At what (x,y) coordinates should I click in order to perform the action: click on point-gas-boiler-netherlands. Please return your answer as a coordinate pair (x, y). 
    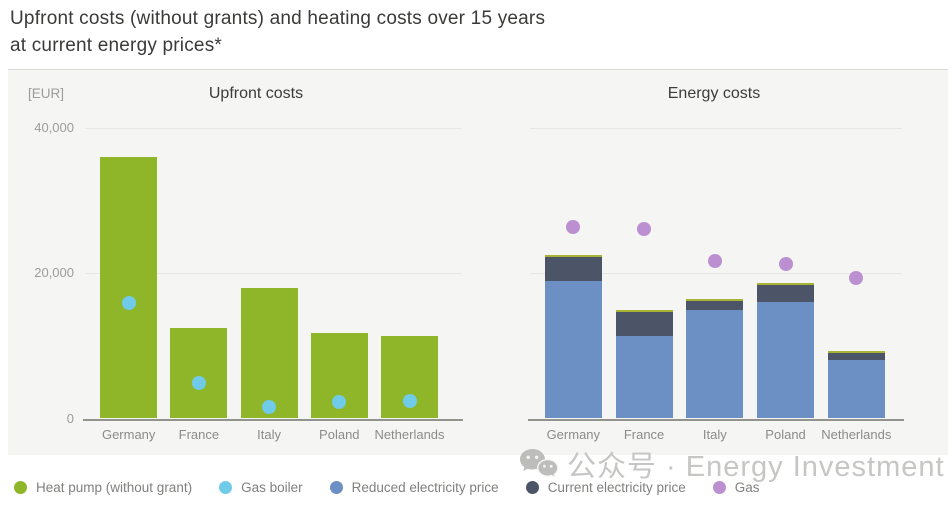
    Looking at the image, I should click on (409, 401).